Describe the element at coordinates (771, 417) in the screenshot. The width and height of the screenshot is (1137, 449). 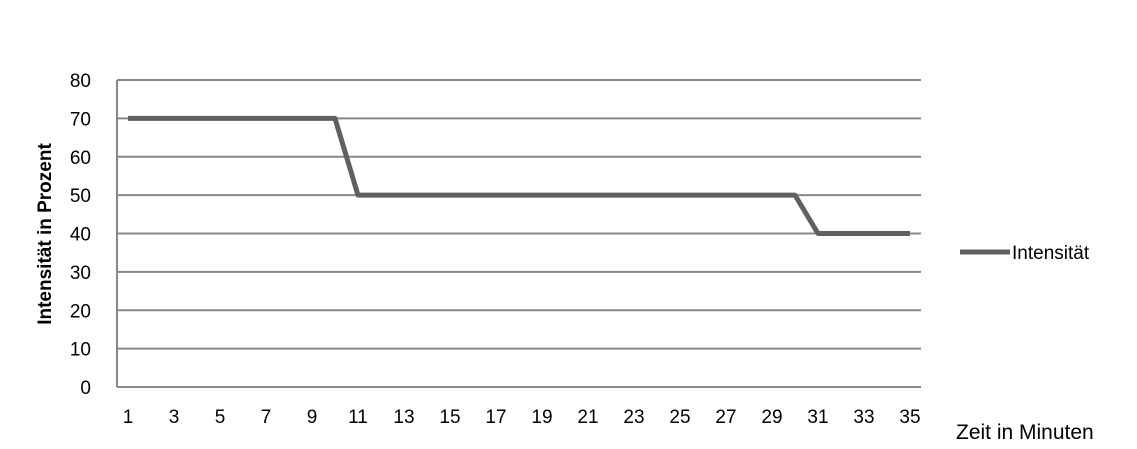
I see `x-tick-label: 29` at that location.